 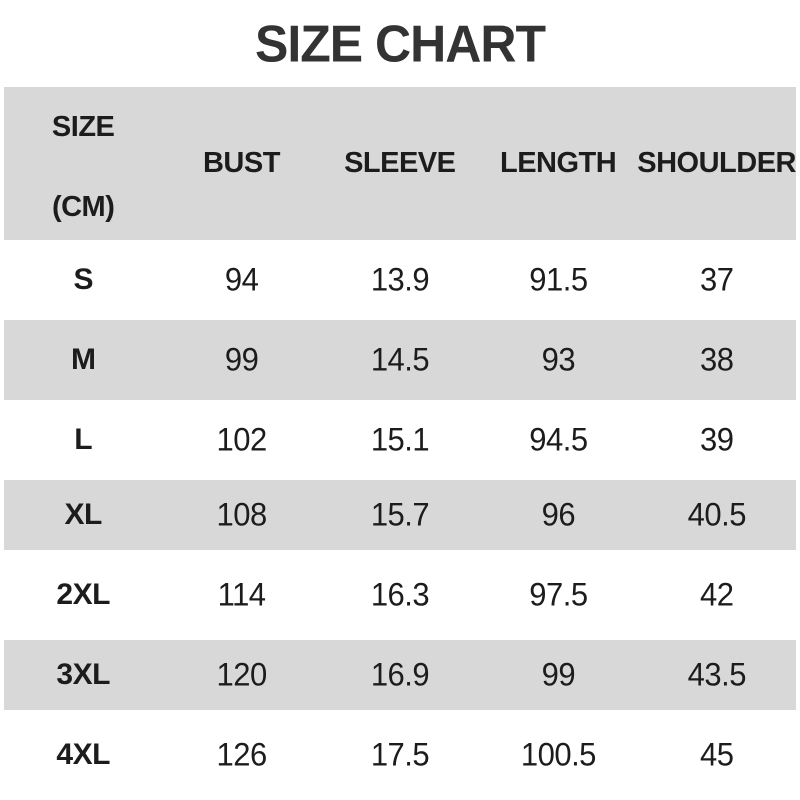 What do you see at coordinates (717, 359) in the screenshot?
I see `shoulder-value: 38` at bounding box center [717, 359].